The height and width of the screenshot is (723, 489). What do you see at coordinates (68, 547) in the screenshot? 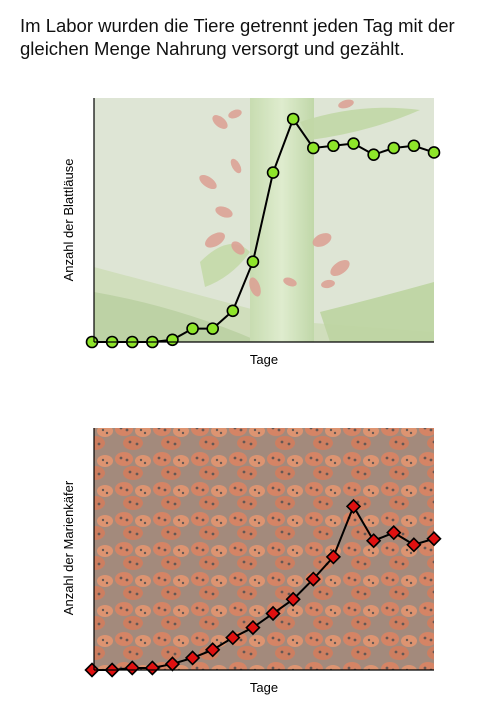
I see `ladybug-y-axis-label: Anzahl der Marienkäfer` at bounding box center [68, 547].